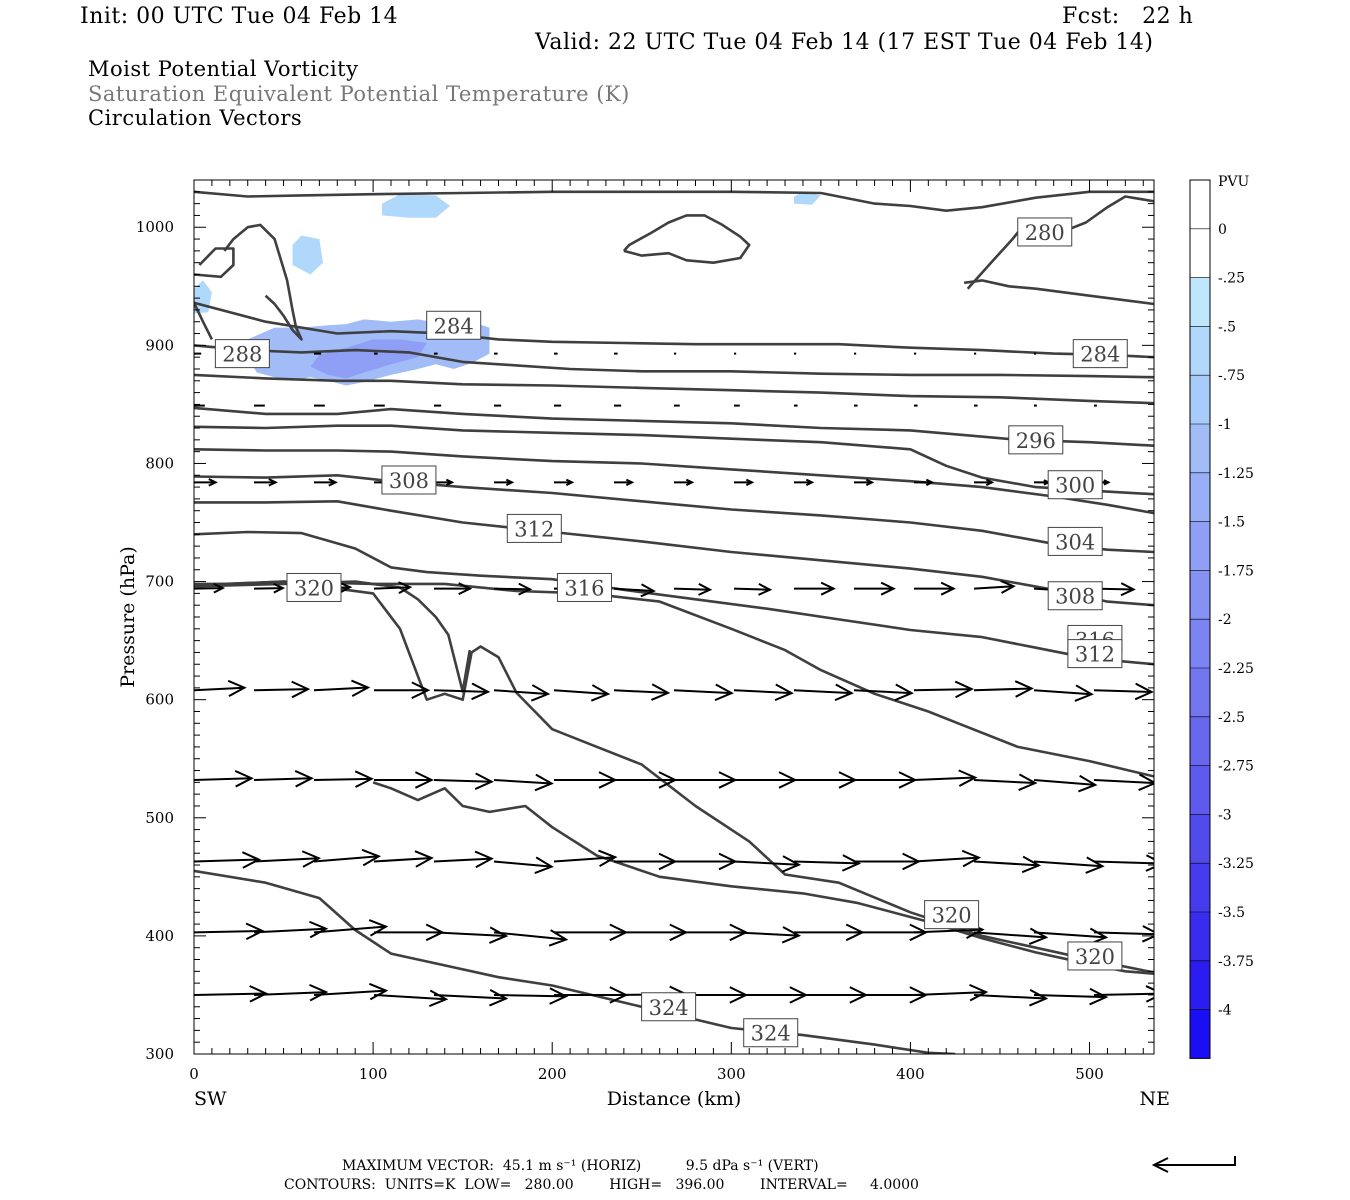 The width and height of the screenshot is (1350, 1200). I want to click on colorbar-level-label: -3.75, so click(1236, 962).